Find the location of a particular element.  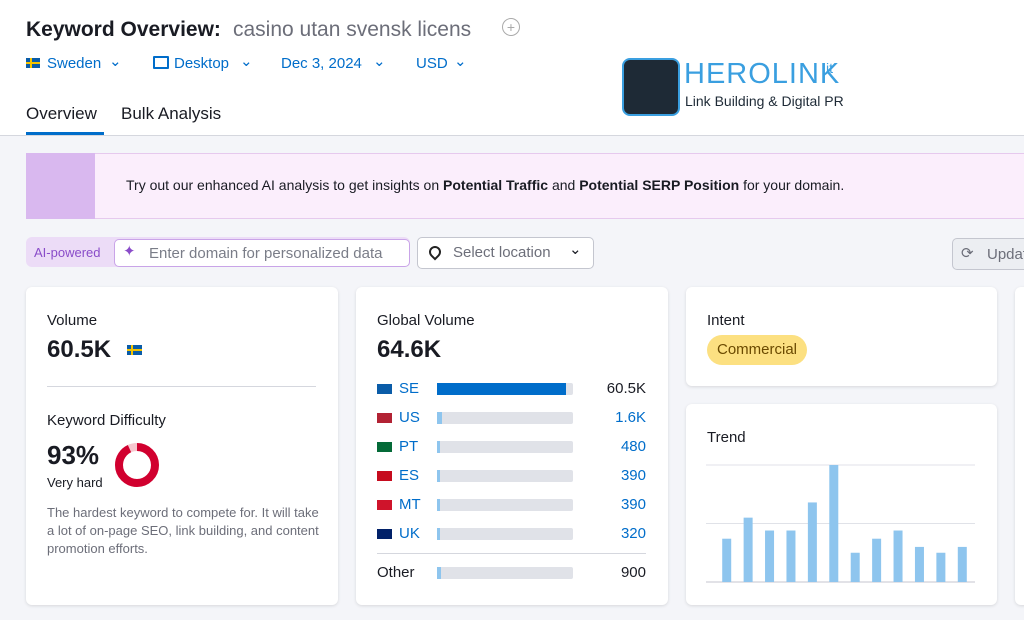

country-value: 320 is located at coordinates (633, 533).